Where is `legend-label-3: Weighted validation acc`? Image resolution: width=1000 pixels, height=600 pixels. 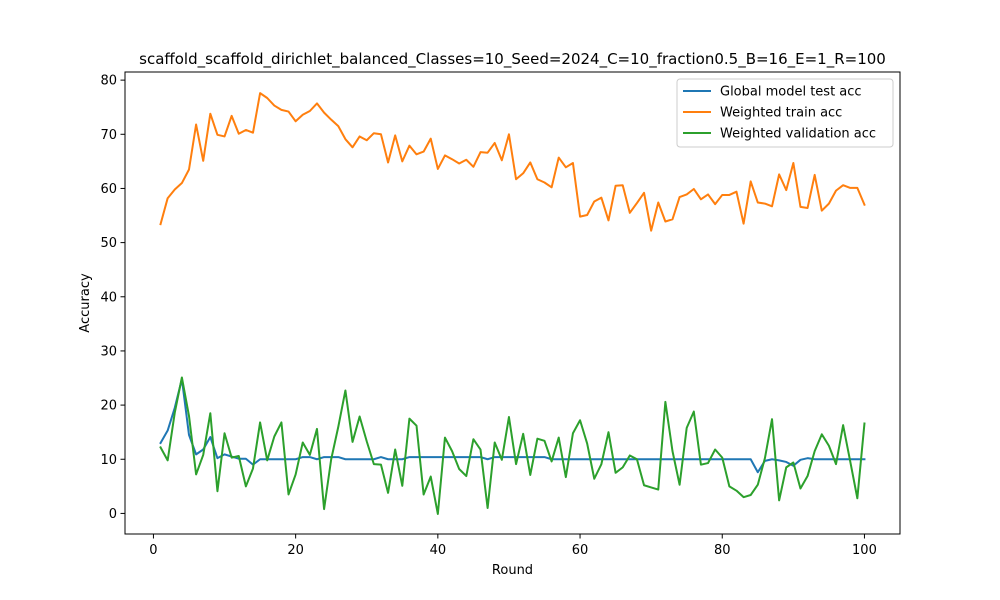
legend-label-3: Weighted validation acc is located at coordinates (798, 134).